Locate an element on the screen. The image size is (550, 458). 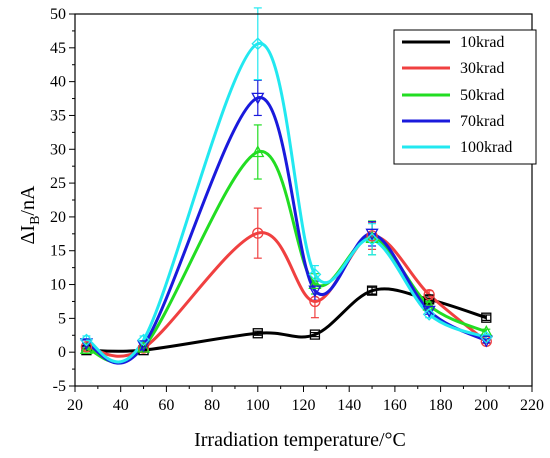
x-tick-label: 160 is located at coordinates (395, 405).